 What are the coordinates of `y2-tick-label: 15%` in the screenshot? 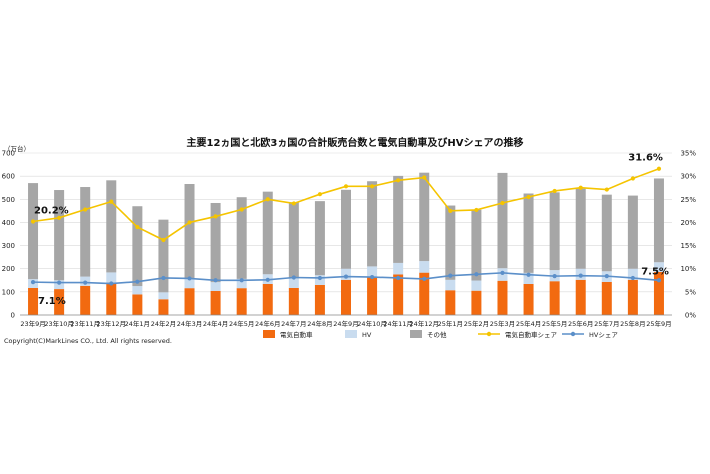 It's located at (688, 246).